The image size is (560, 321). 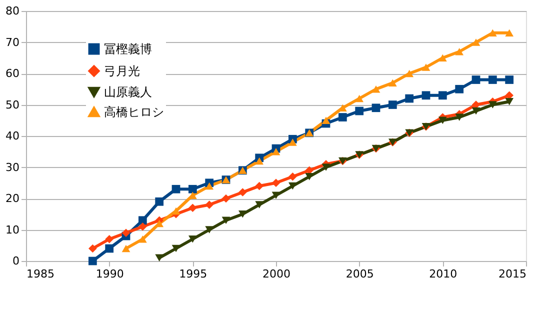 I want to click on y-tick-label: 0, so click(x=16, y=261).